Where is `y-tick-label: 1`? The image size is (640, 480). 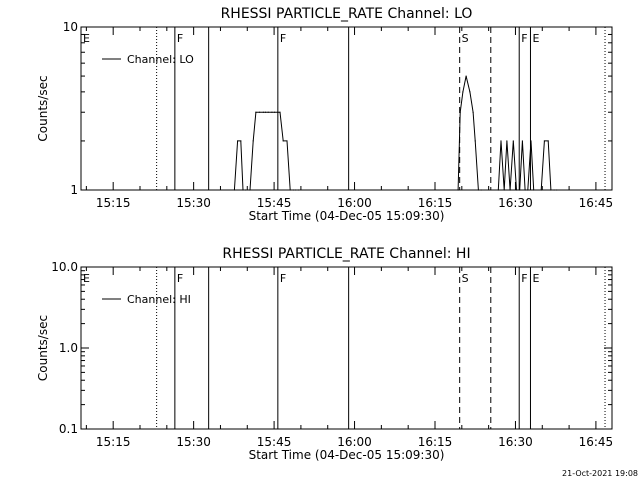
y-tick-label: 1 is located at coordinates (74, 190).